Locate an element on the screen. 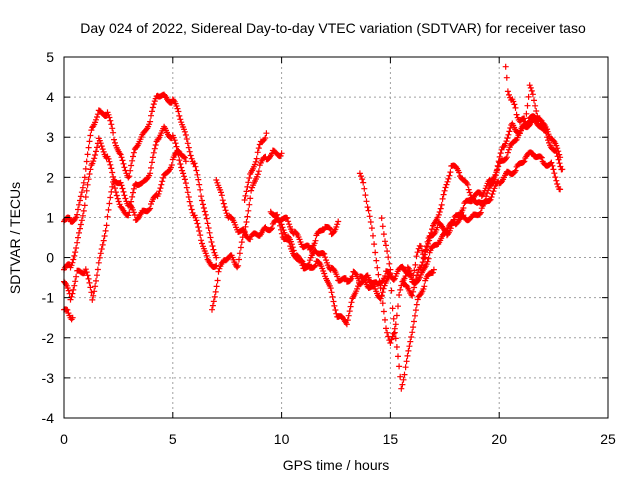  x-tick-label: 10 is located at coordinates (282, 439).